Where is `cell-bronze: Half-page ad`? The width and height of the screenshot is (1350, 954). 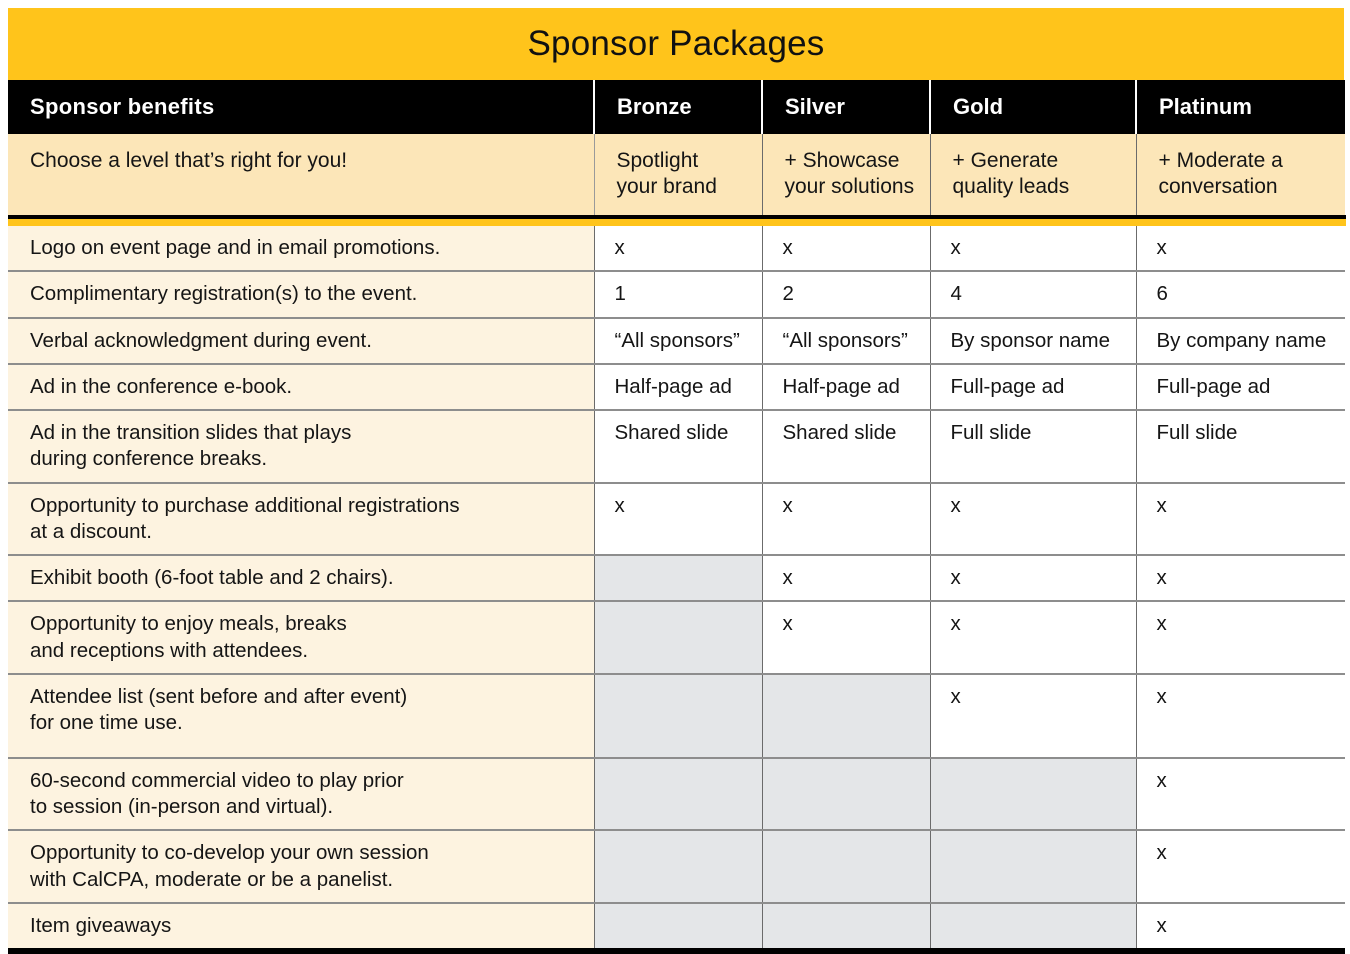 cell-bronze: Half-page ad is located at coordinates (678, 387).